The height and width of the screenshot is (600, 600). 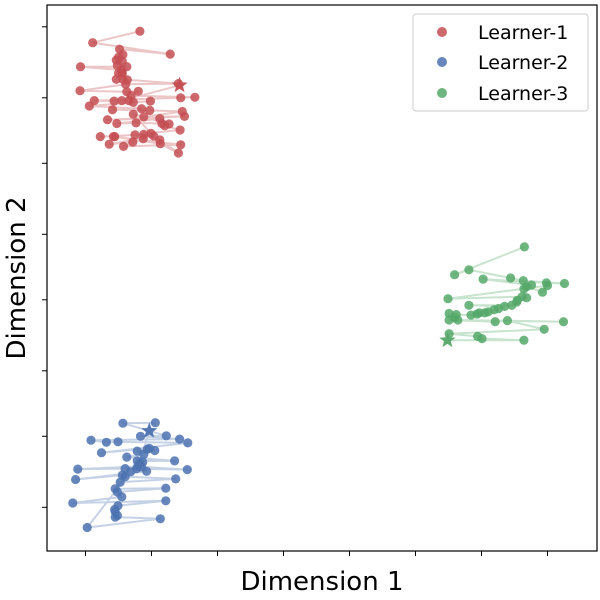 What do you see at coordinates (523, 33) in the screenshot?
I see `legend-label-learner-1: Learner-1` at bounding box center [523, 33].